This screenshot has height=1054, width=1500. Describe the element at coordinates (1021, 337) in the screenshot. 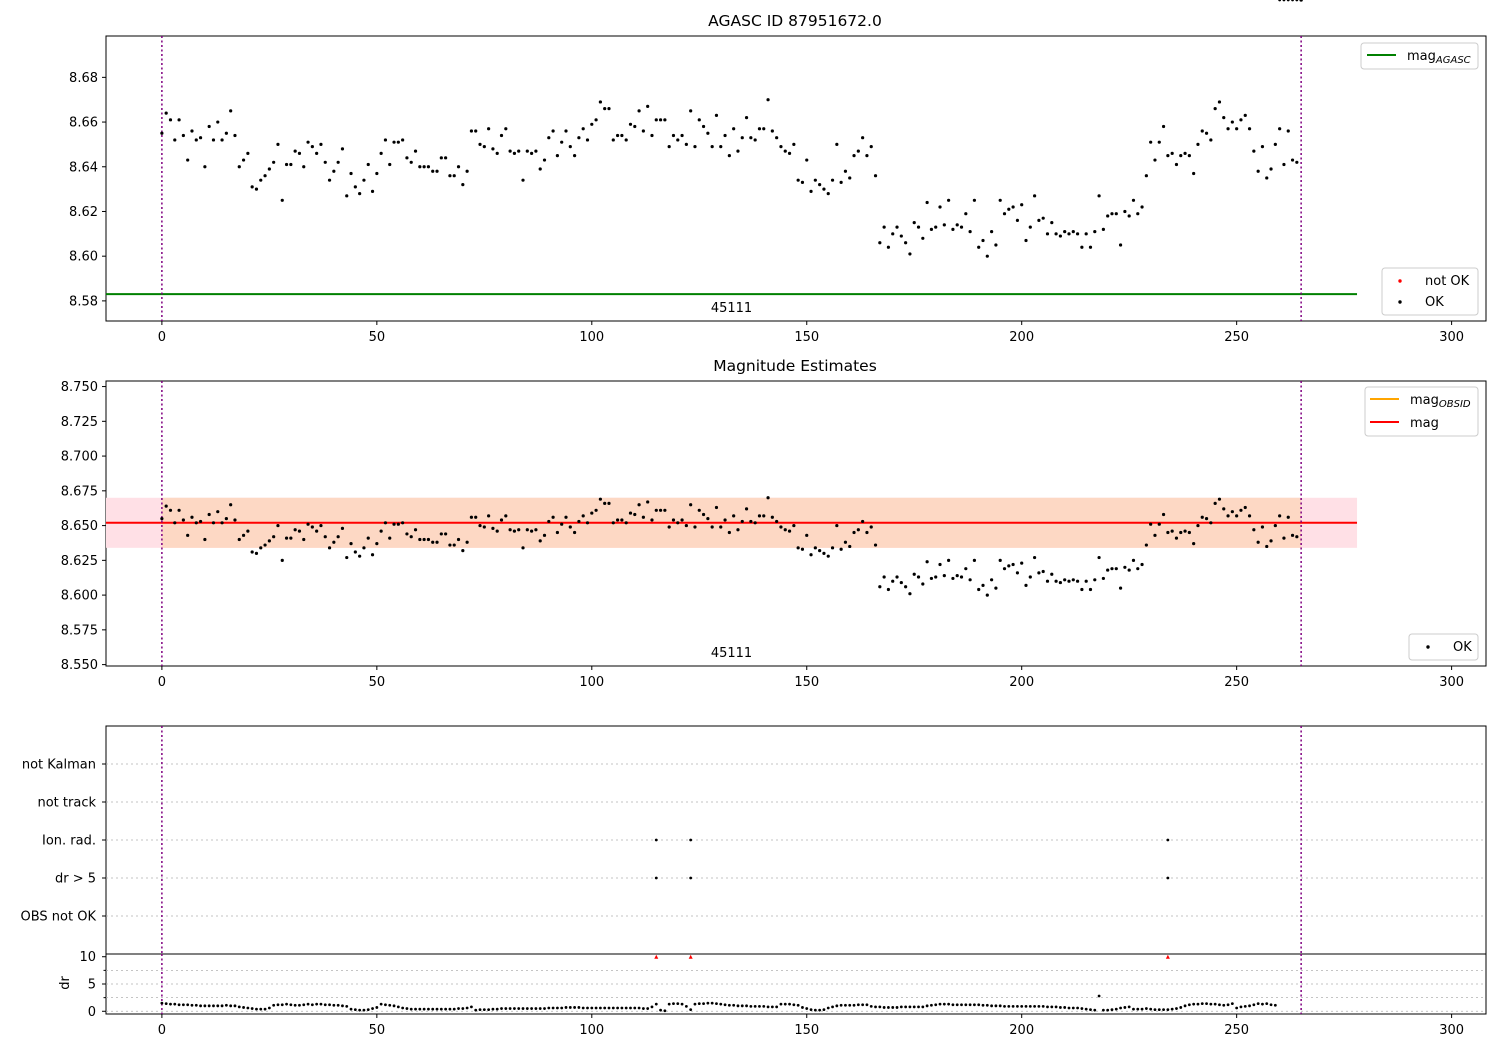

I see `x-tick-label: 200` at that location.